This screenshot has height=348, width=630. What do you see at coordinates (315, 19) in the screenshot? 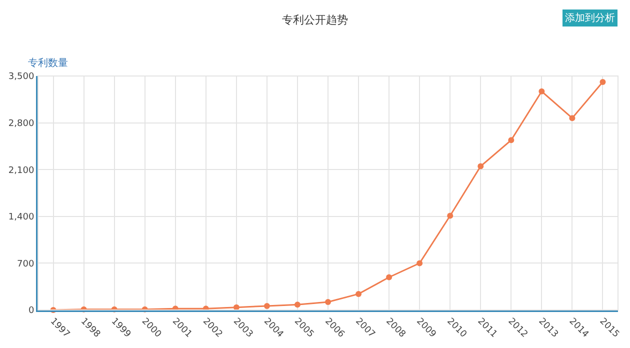
I see `chart-title: 专利公开趋势` at bounding box center [315, 19].